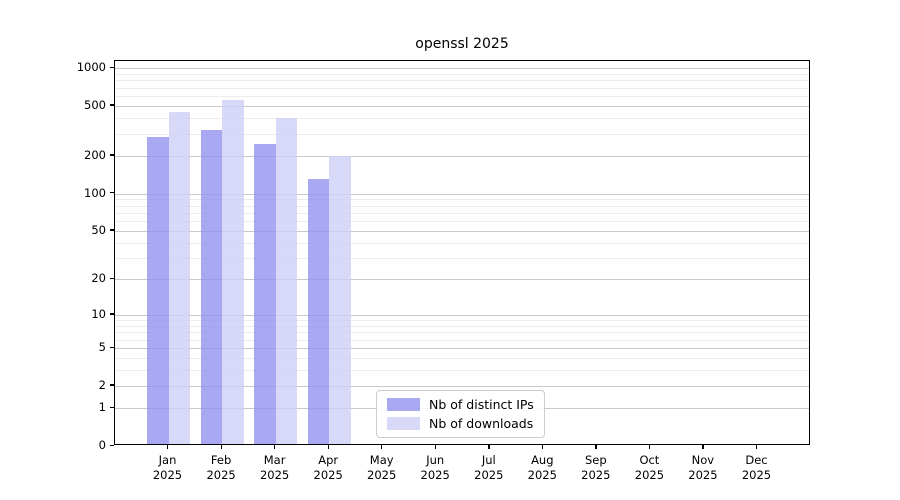 The height and width of the screenshot is (500, 900). Describe the element at coordinates (91, 67) in the screenshot. I see `y-tick-label: 1000` at that location.